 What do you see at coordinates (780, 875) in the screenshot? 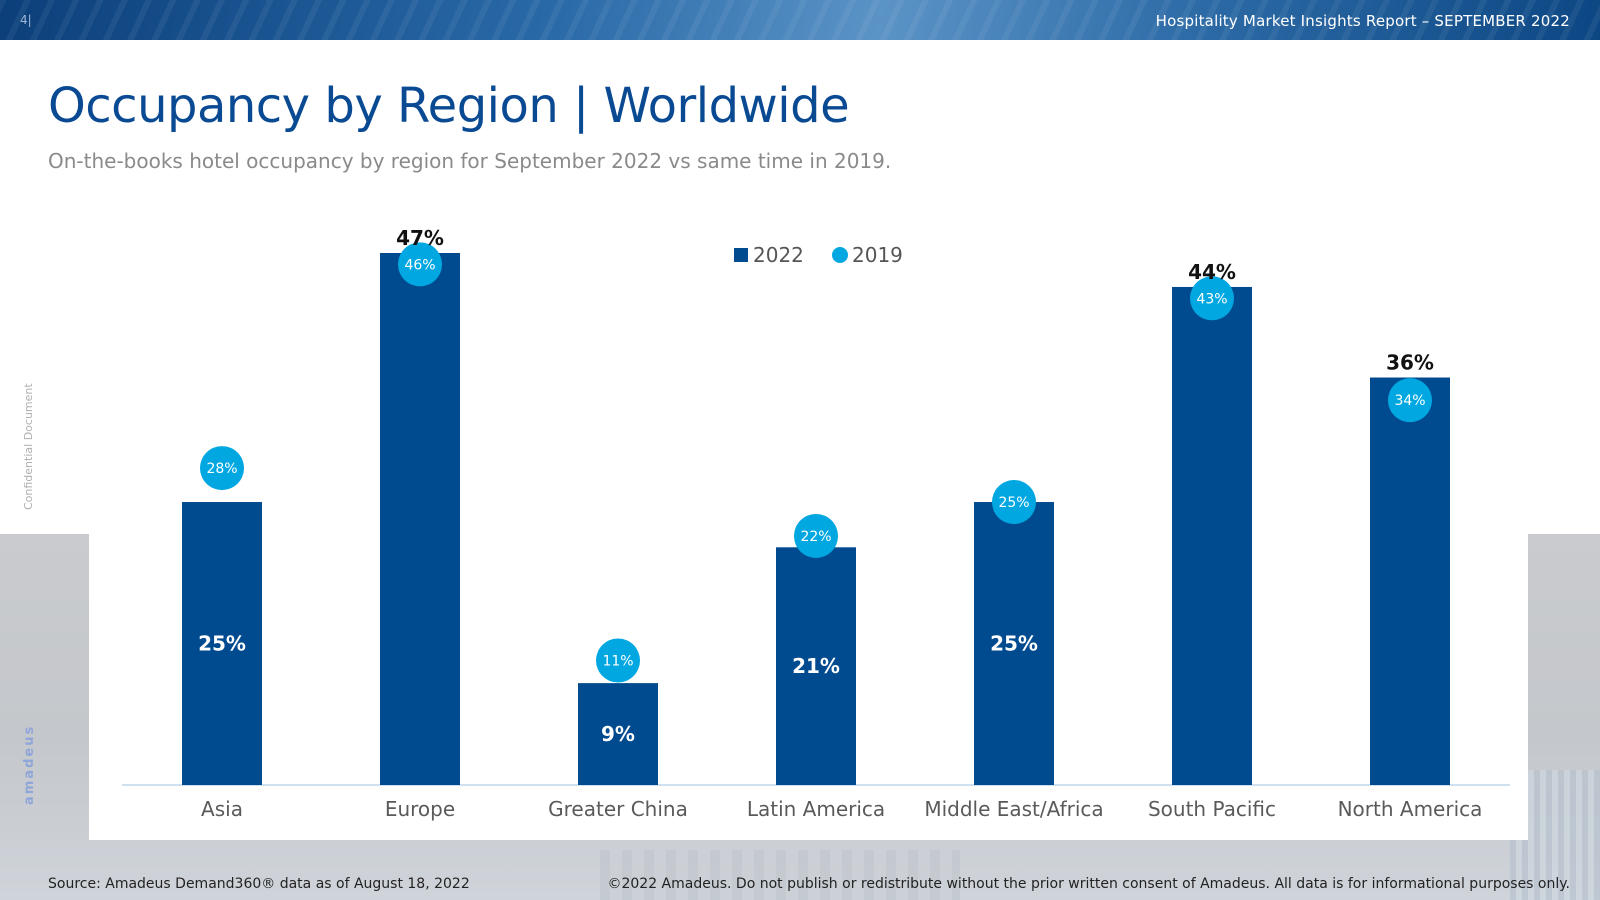
I see `background-skyline` at bounding box center [780, 875].